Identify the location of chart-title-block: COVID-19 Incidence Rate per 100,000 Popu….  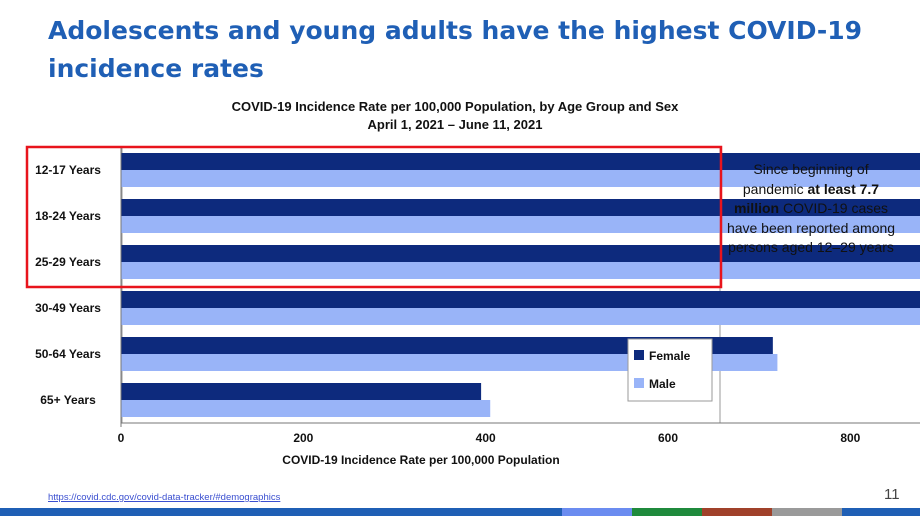
(455, 116).